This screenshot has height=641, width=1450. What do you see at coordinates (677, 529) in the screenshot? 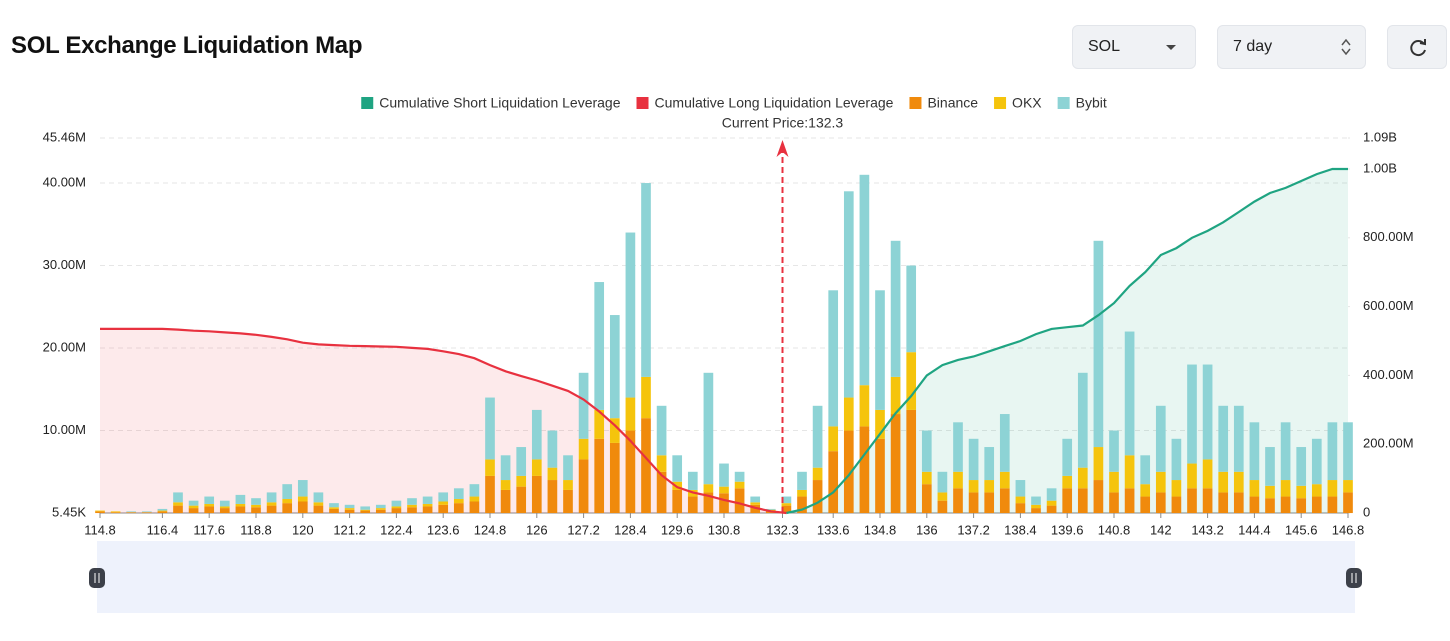
I see `x-tick-label: 129.6` at bounding box center [677, 529].